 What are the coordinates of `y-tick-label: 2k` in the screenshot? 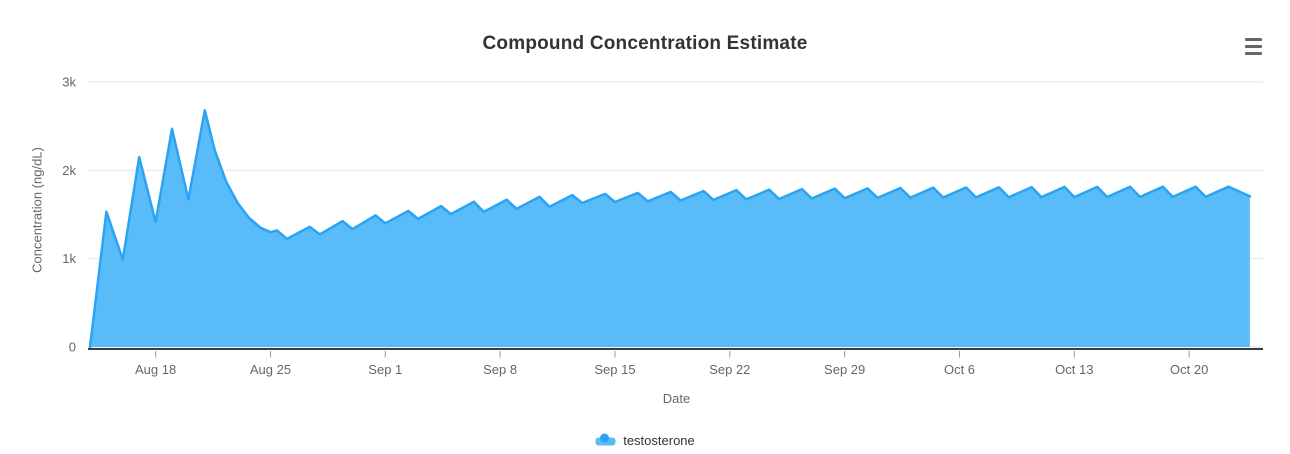 It's located at (69, 170).